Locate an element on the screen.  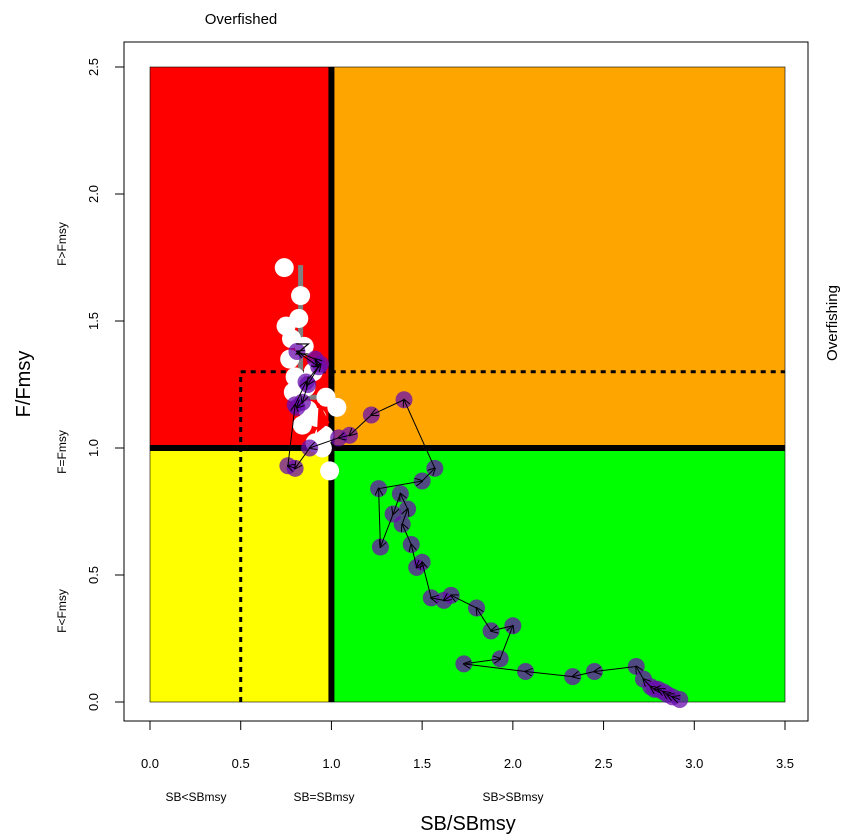
x-tick-label: 1.5 is located at coordinates (422, 763).